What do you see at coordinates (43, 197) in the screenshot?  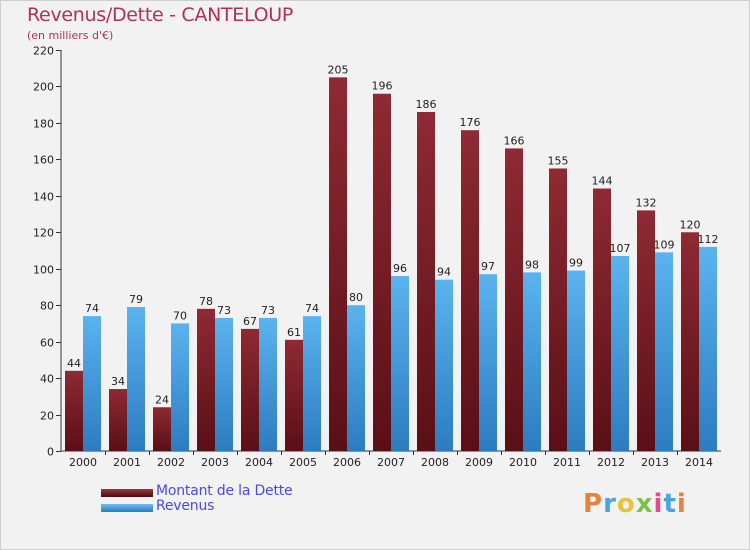 I see `y-tick-label: 140` at bounding box center [43, 197].